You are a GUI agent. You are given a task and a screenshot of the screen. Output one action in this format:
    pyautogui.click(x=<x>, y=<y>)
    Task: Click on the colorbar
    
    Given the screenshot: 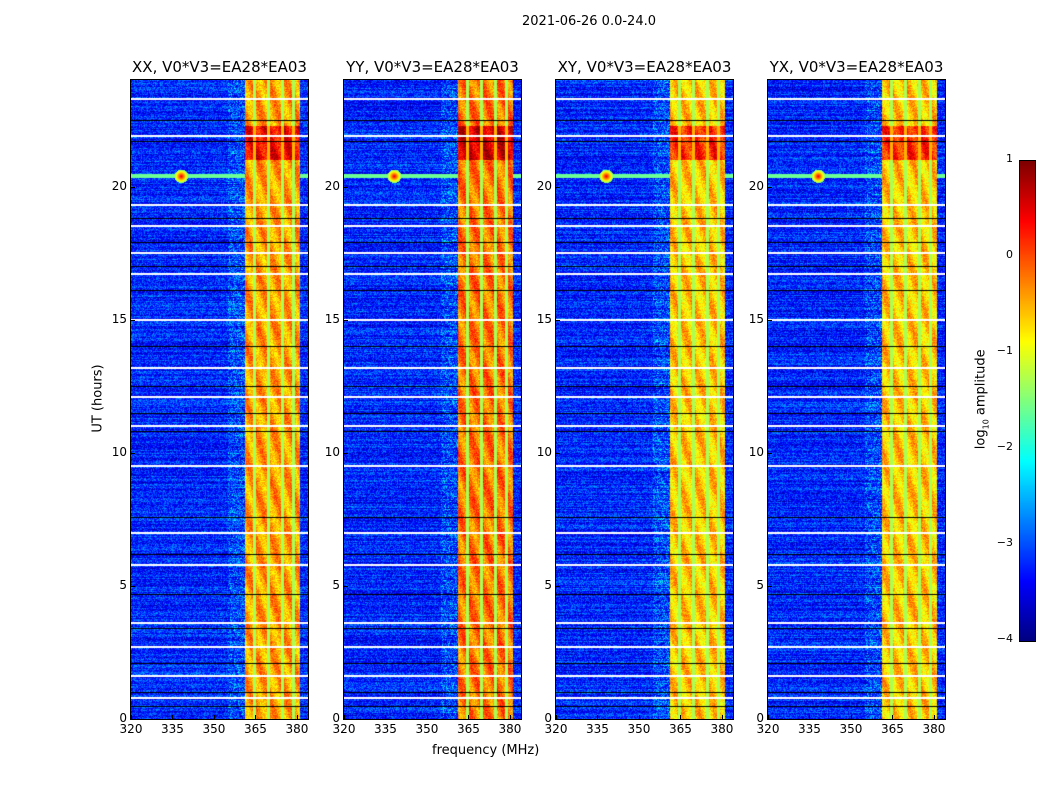 What is the action you would take?
    pyautogui.click(x=1027, y=401)
    